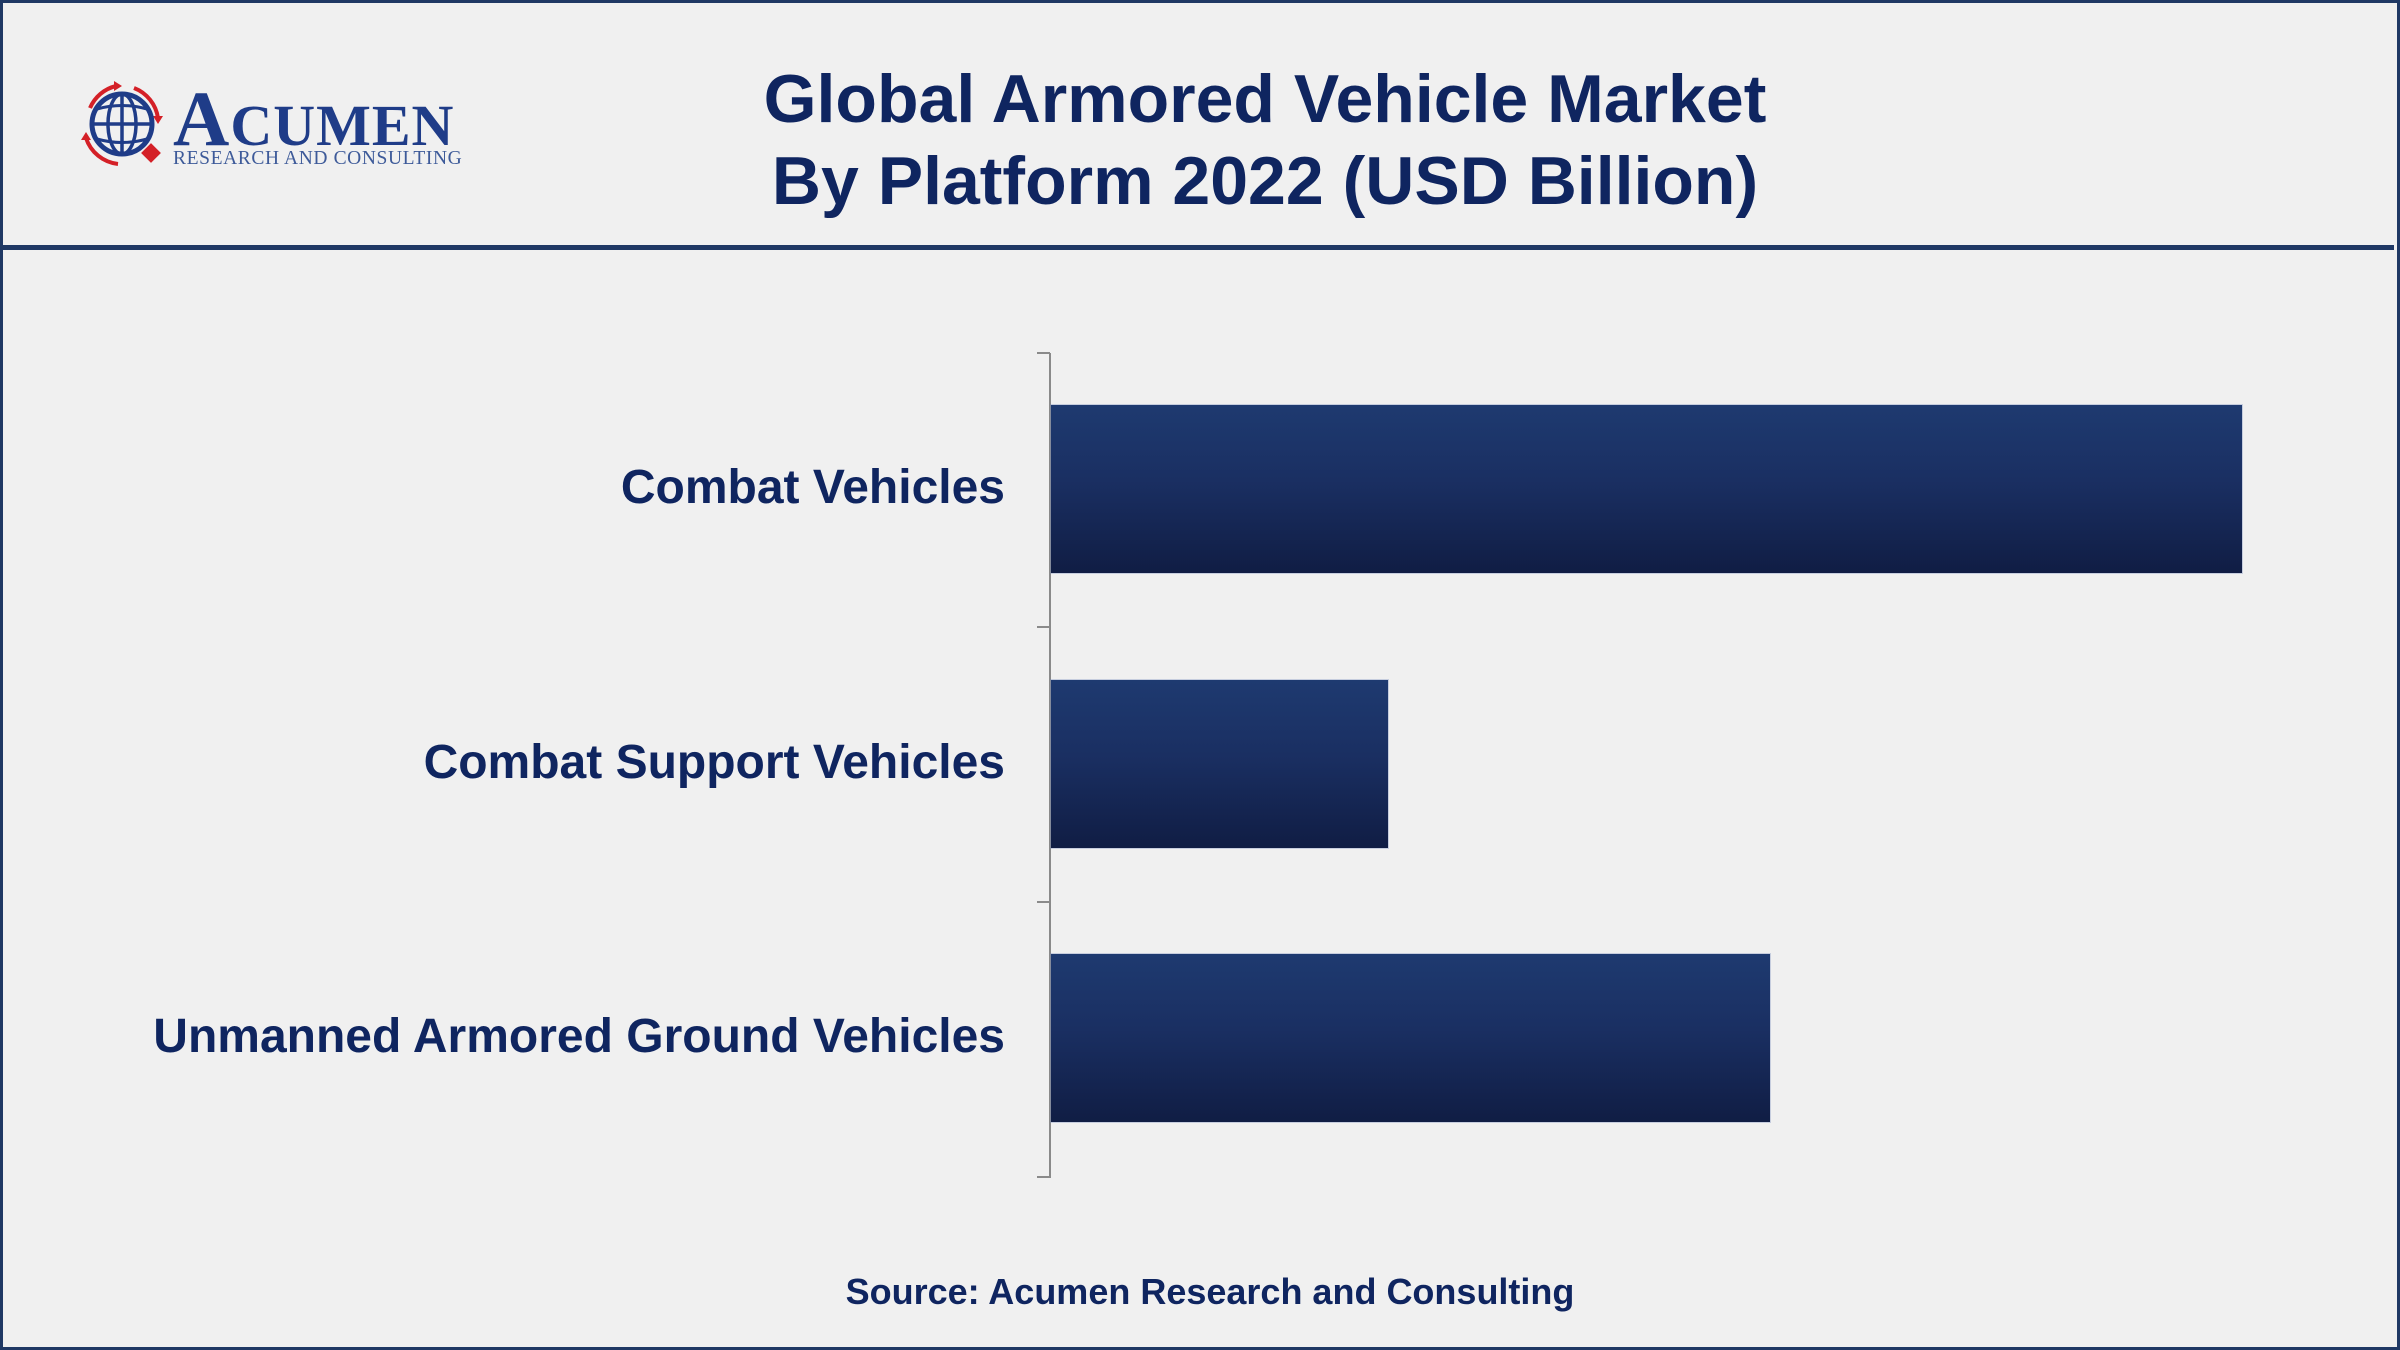 This screenshot has height=1350, width=2400. I want to click on category-label: Combat Vehicles, so click(812, 487).